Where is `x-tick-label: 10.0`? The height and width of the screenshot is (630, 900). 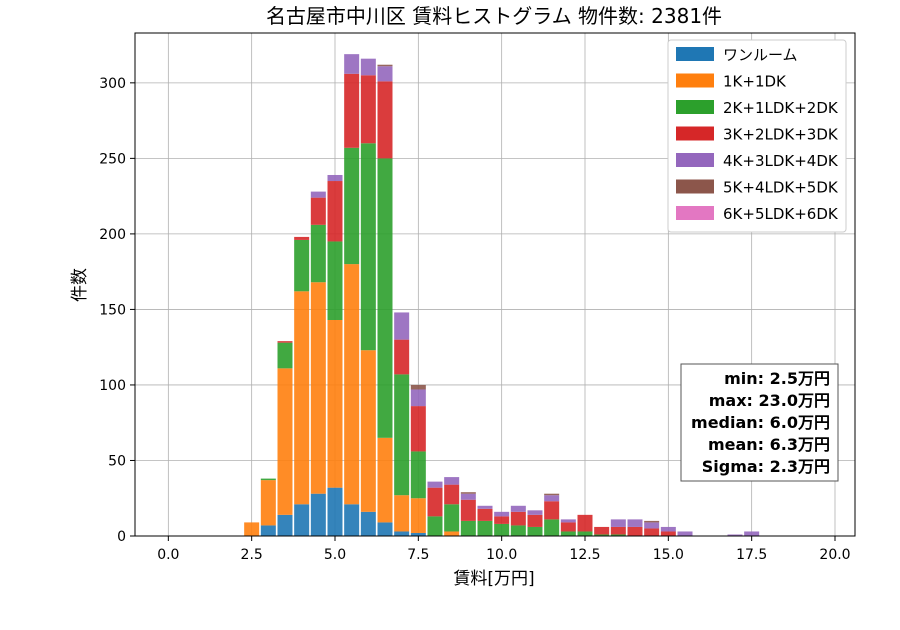 x-tick-label: 10.0 is located at coordinates (501, 555).